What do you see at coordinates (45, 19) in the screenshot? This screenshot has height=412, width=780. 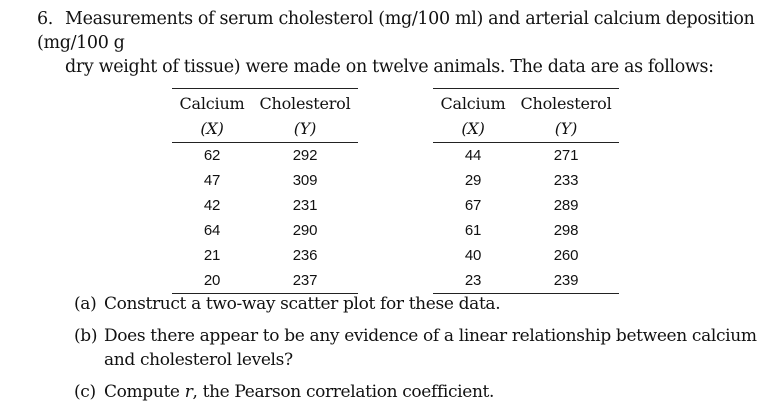 I see `problem-number: 6.` at bounding box center [45, 19].